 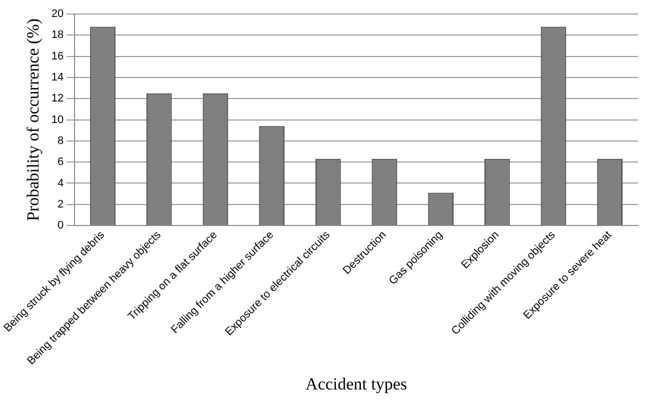 I want to click on y-tick-label: 12, so click(x=57, y=98).